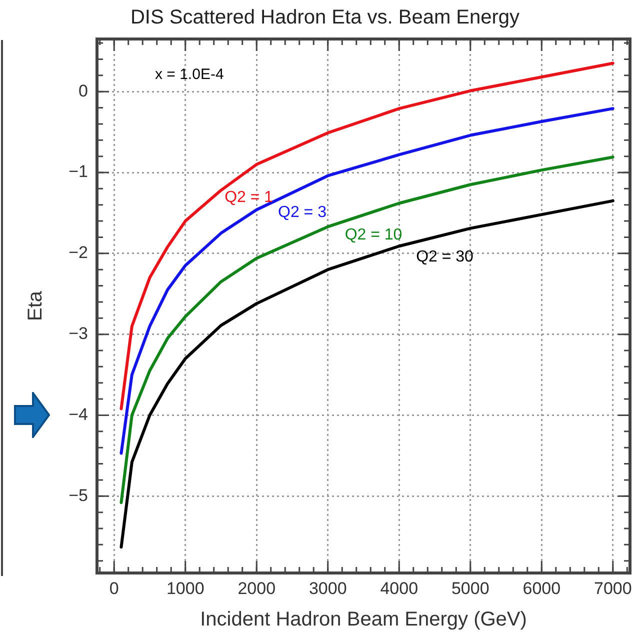 The width and height of the screenshot is (640, 636). I want to click on x-tick-label: 1000, so click(185, 588).